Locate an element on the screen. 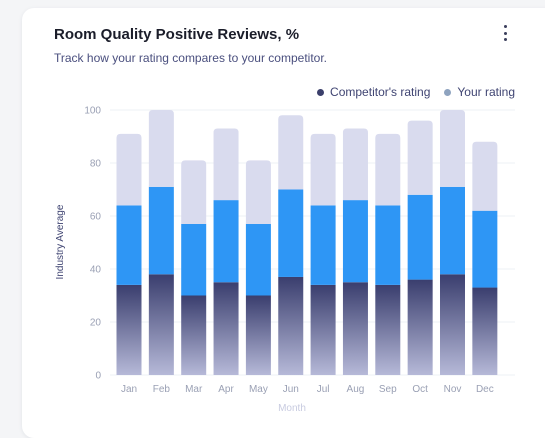  x-tick-label: Mar is located at coordinates (194, 389).